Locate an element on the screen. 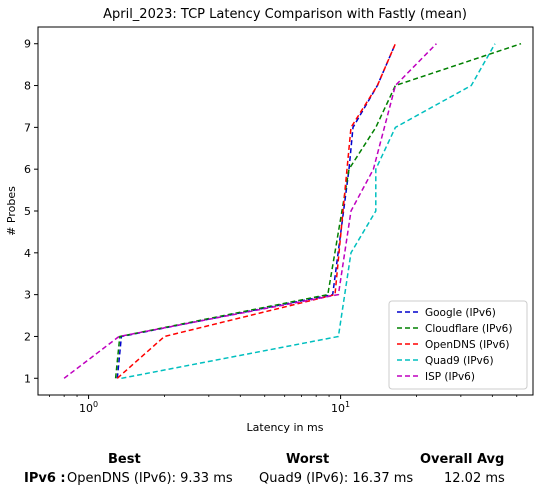 The width and height of the screenshot is (541, 496). y-tick-label: 2 is located at coordinates (27, 336).